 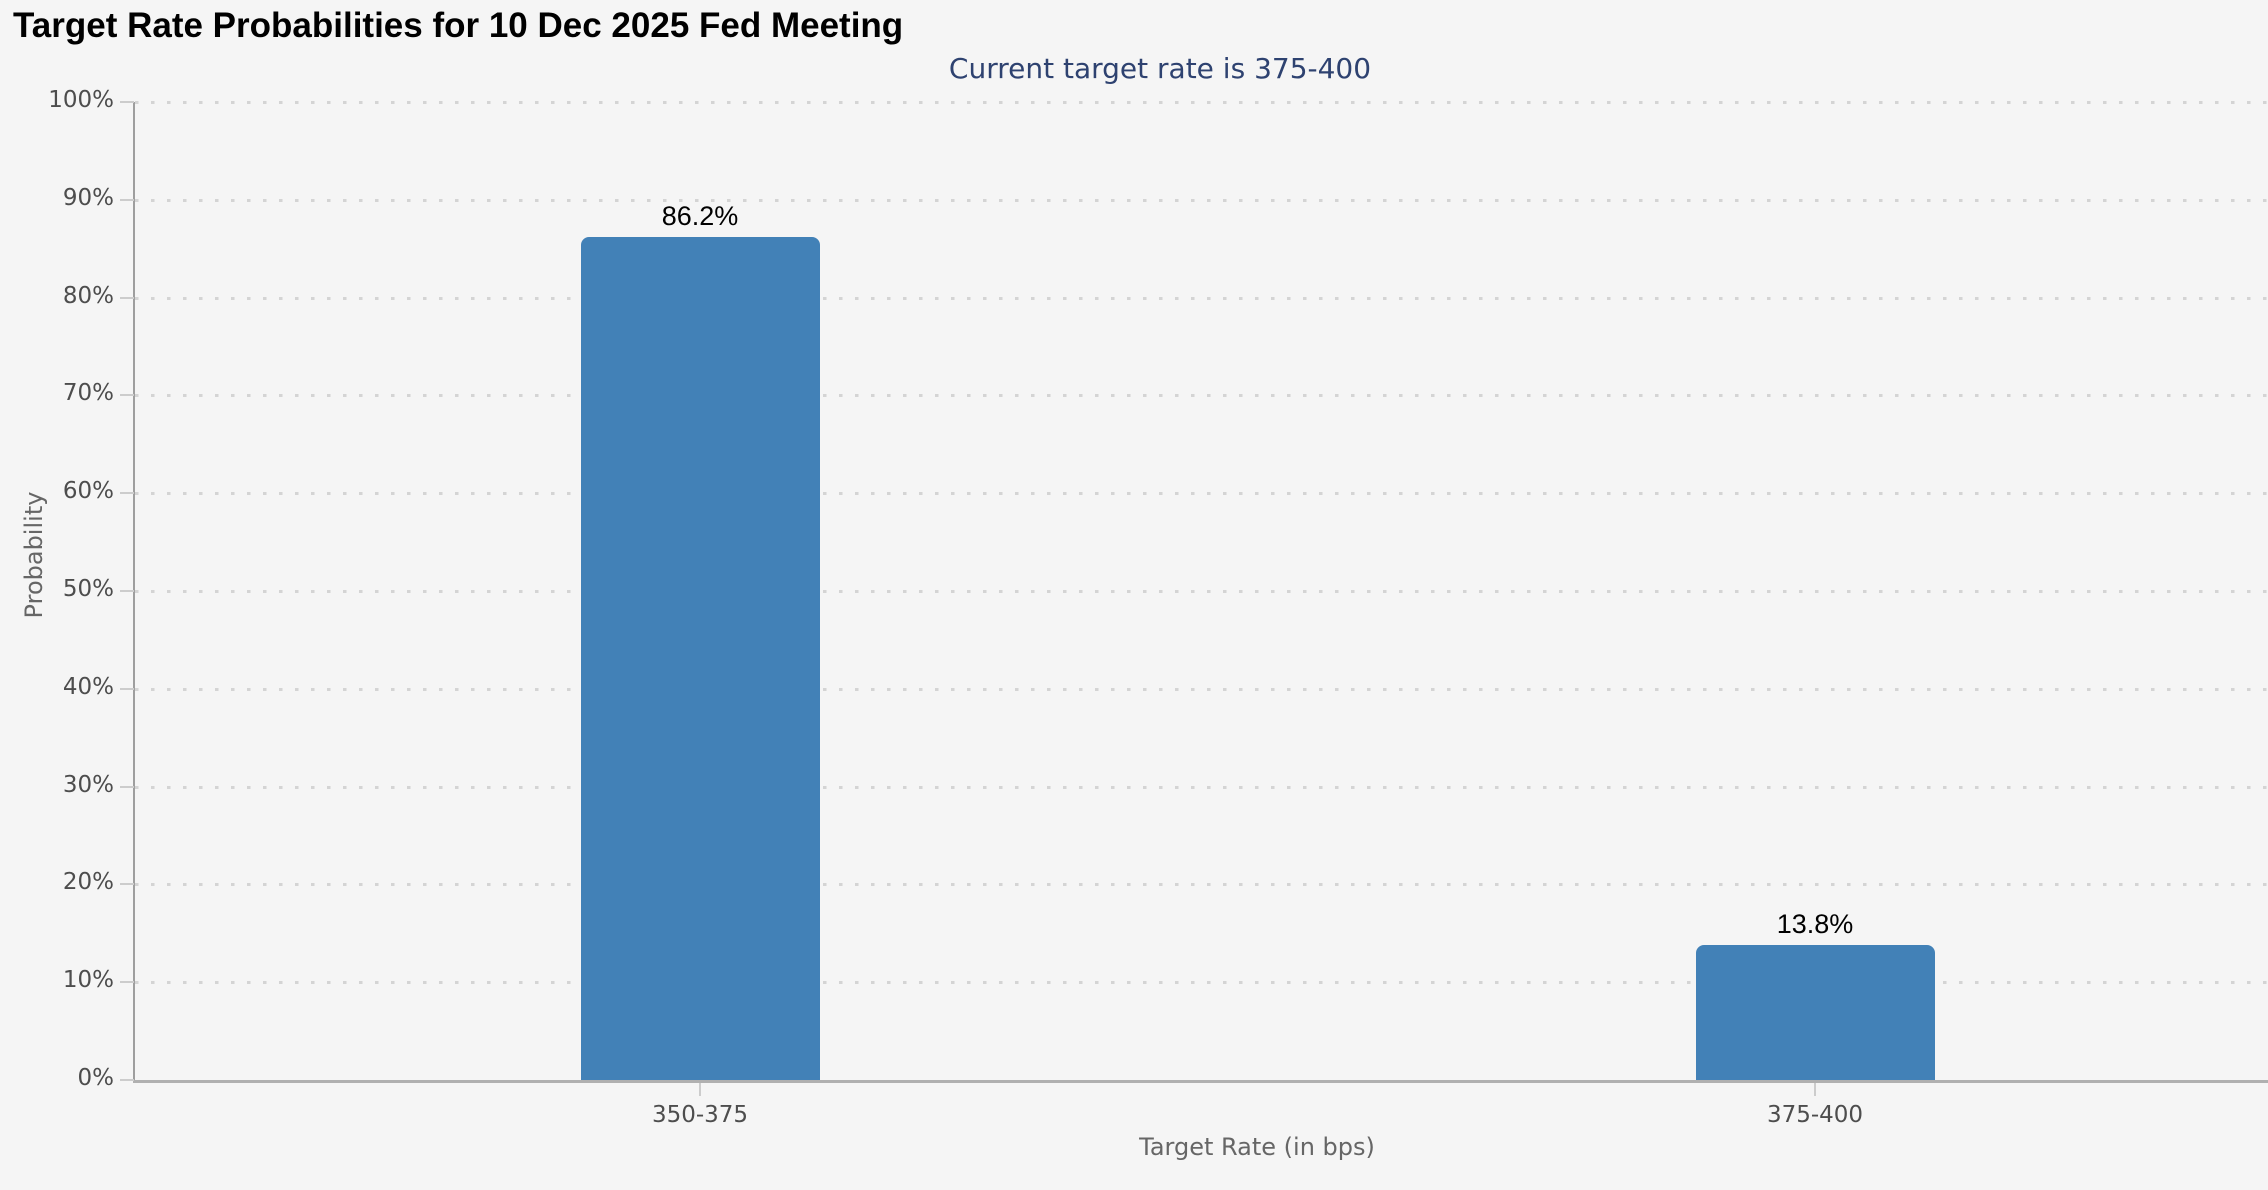 I want to click on y-axis-line, so click(x=134, y=592).